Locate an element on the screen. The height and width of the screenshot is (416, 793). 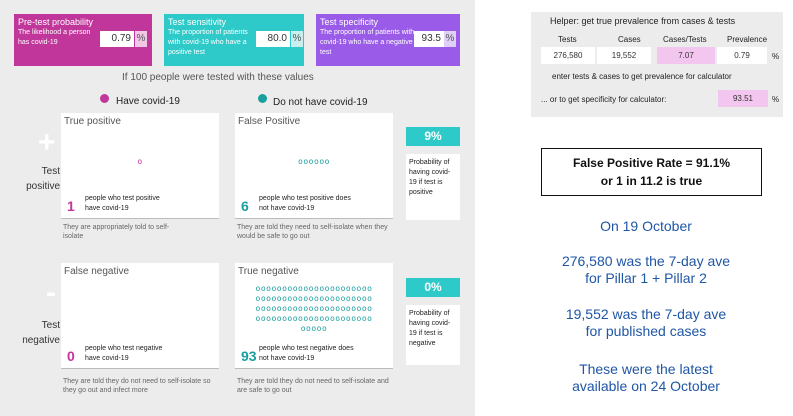
true-negative-count: 93 is located at coordinates (249, 356).